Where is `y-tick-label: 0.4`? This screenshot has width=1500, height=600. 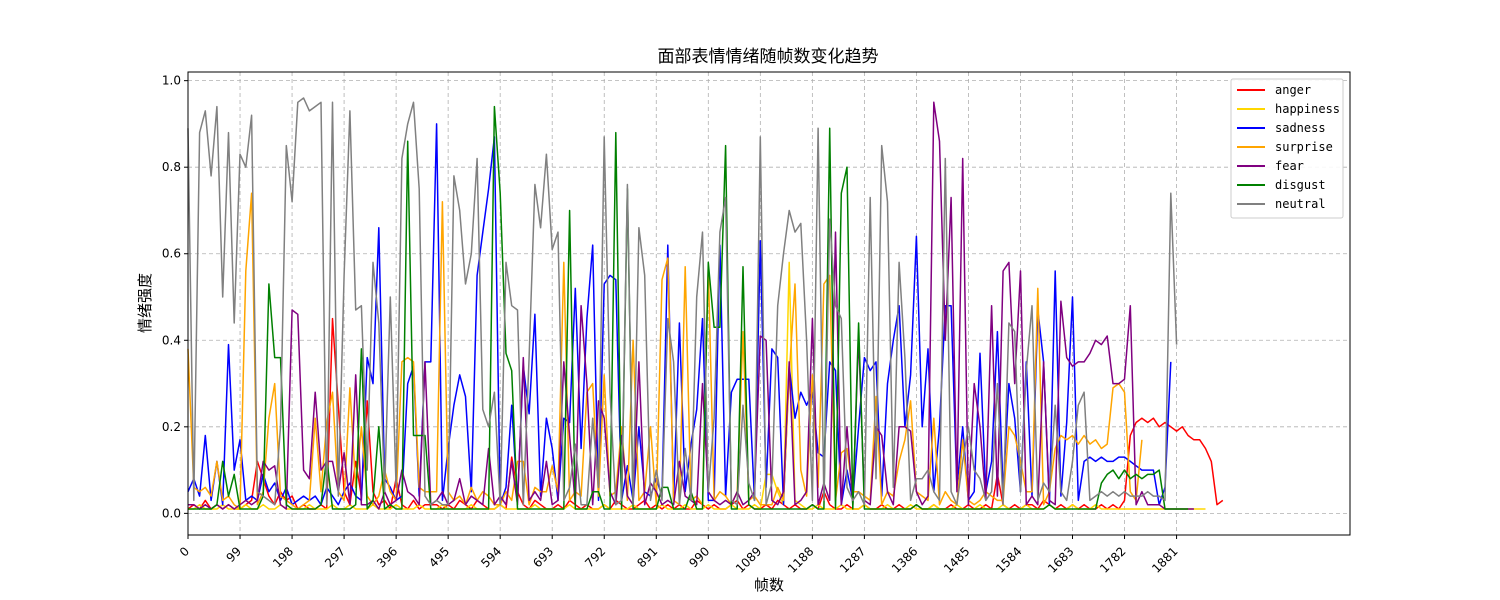
y-tick-label: 0.4 is located at coordinates (171, 340).